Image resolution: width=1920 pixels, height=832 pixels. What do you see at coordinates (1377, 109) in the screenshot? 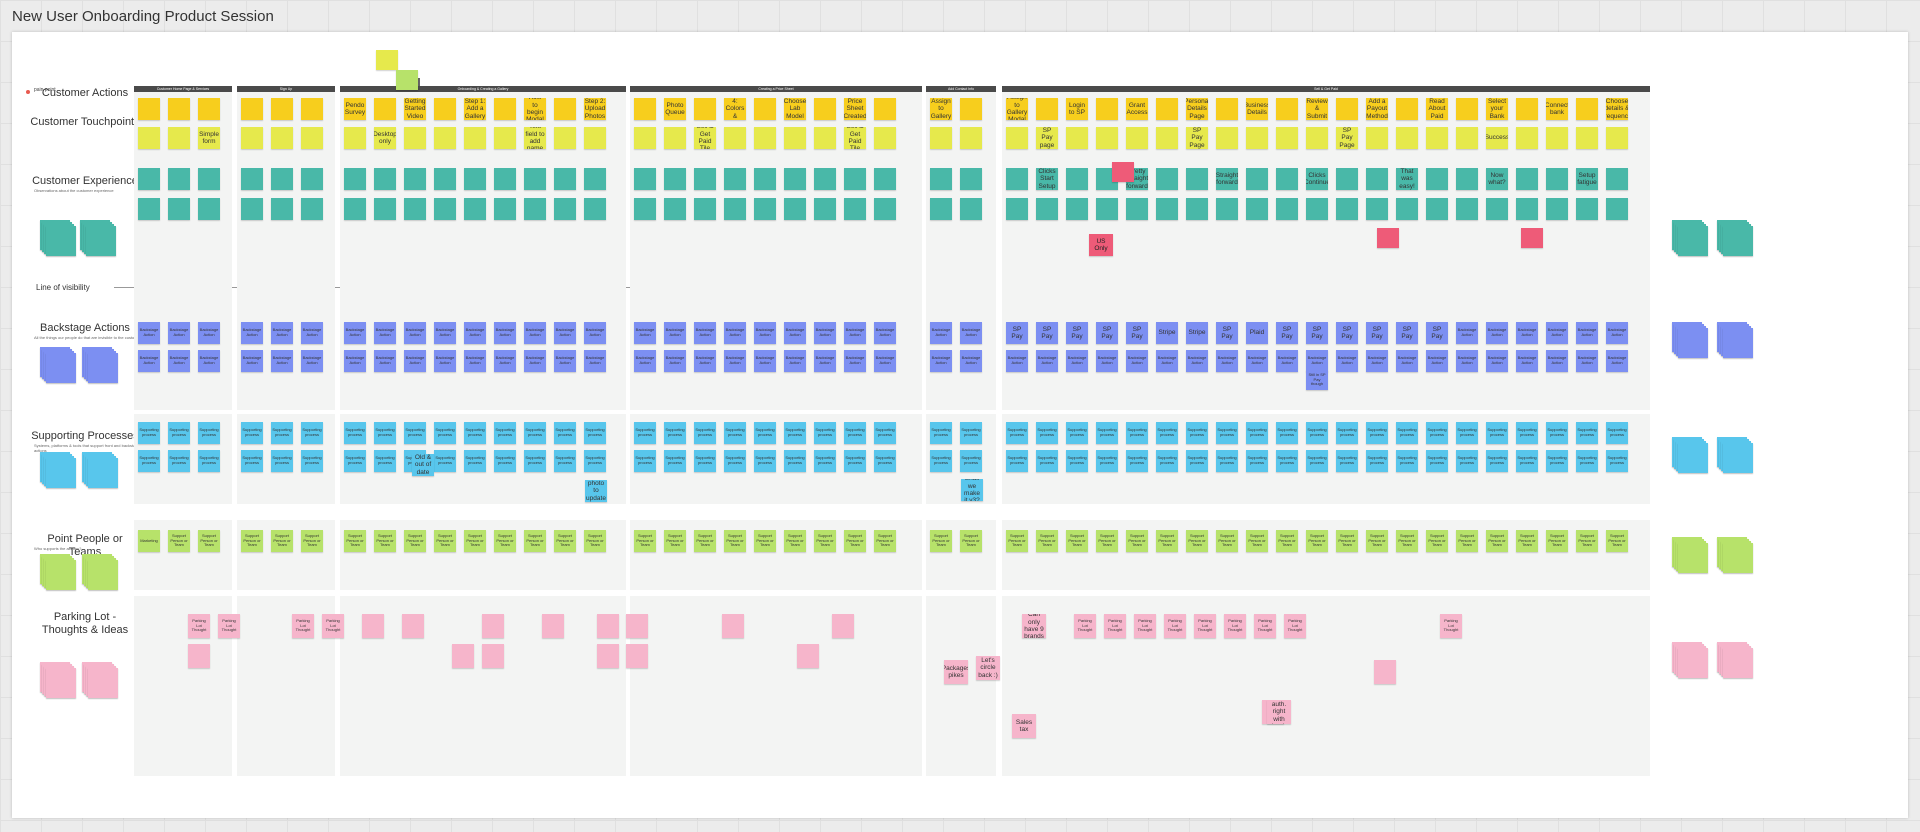
I see `customer-action-note: Add a Payout Method` at bounding box center [1377, 109].